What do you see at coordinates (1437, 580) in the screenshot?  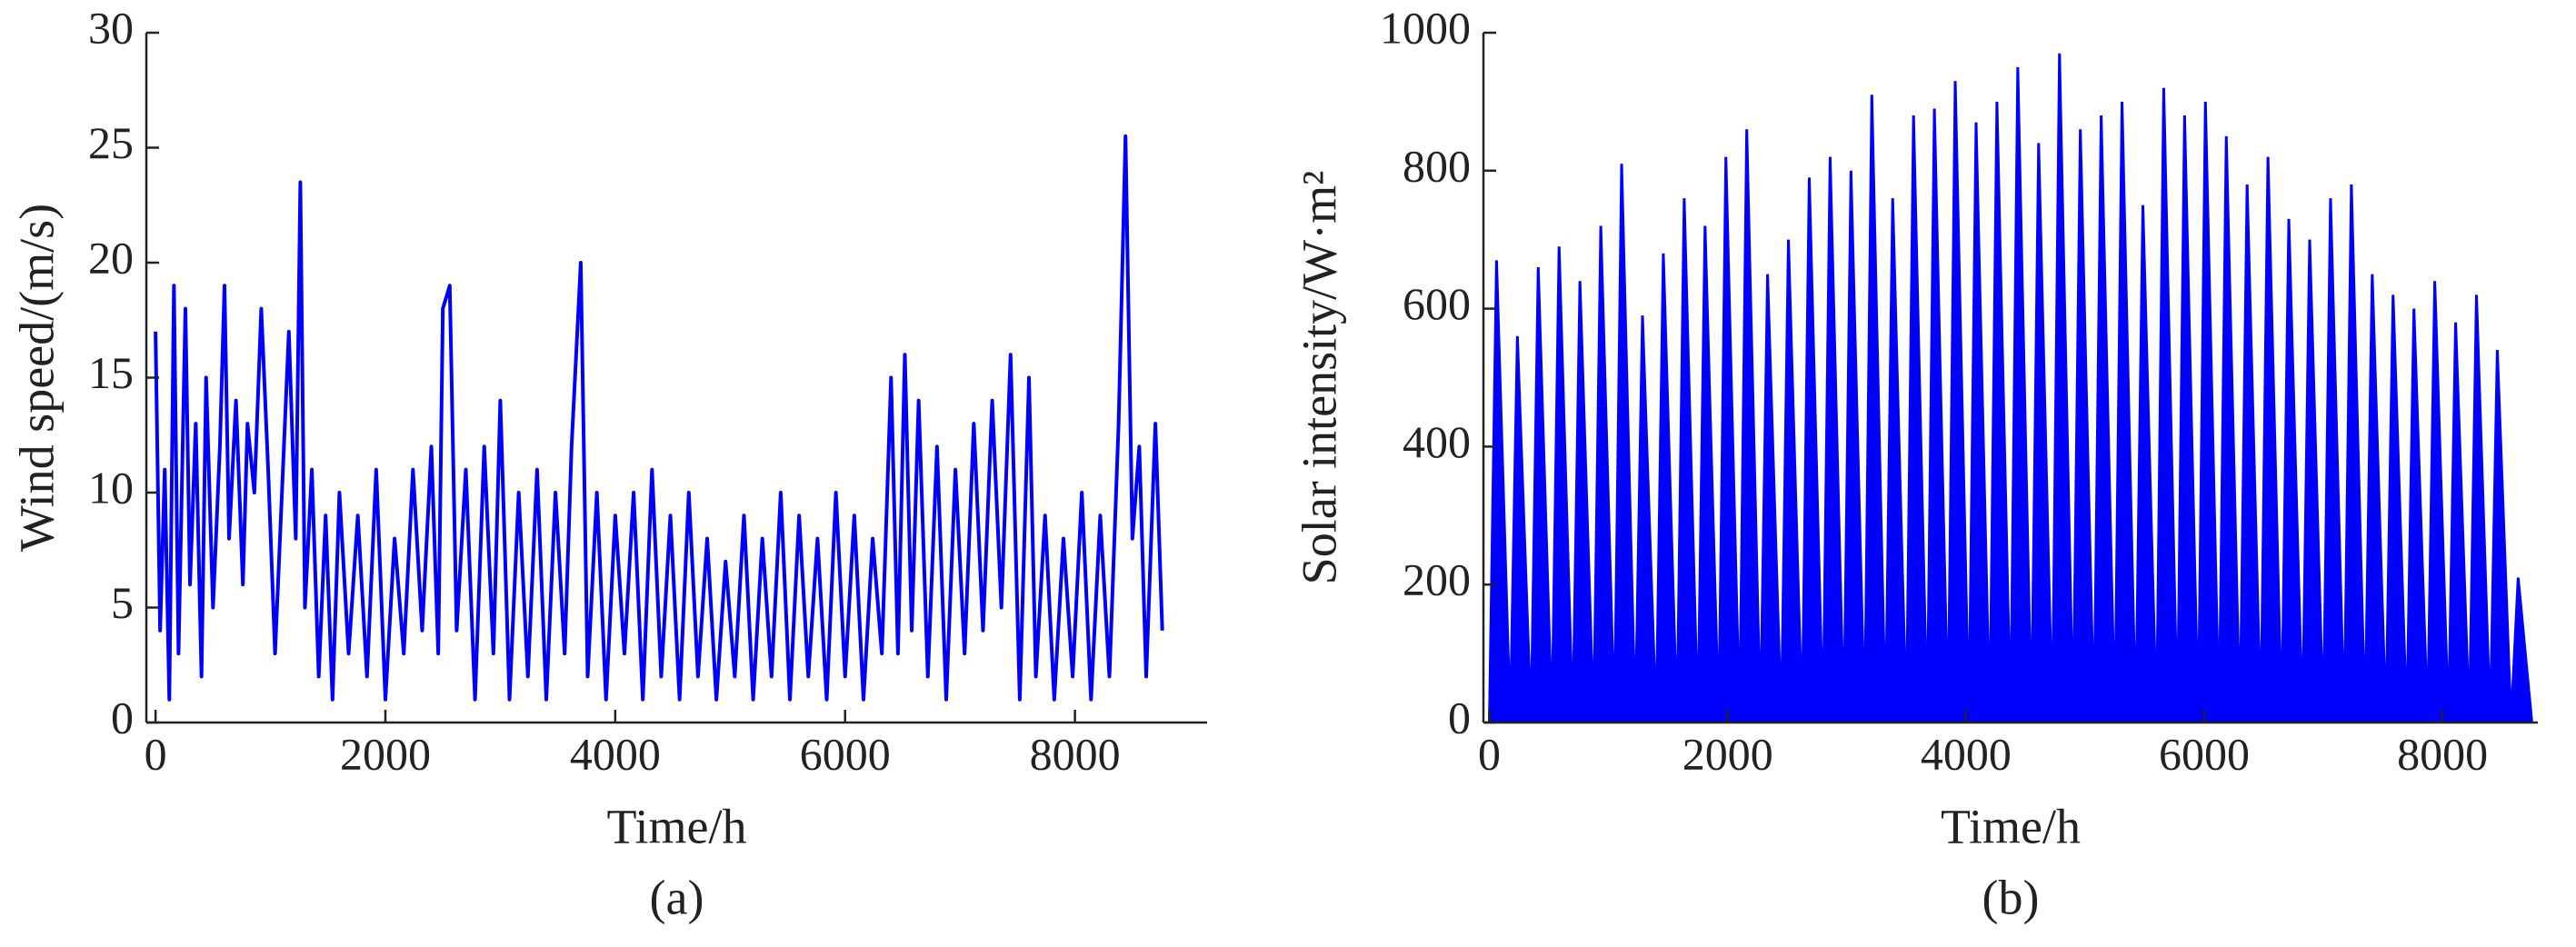 I see `y-tick-label: 200` at bounding box center [1437, 580].